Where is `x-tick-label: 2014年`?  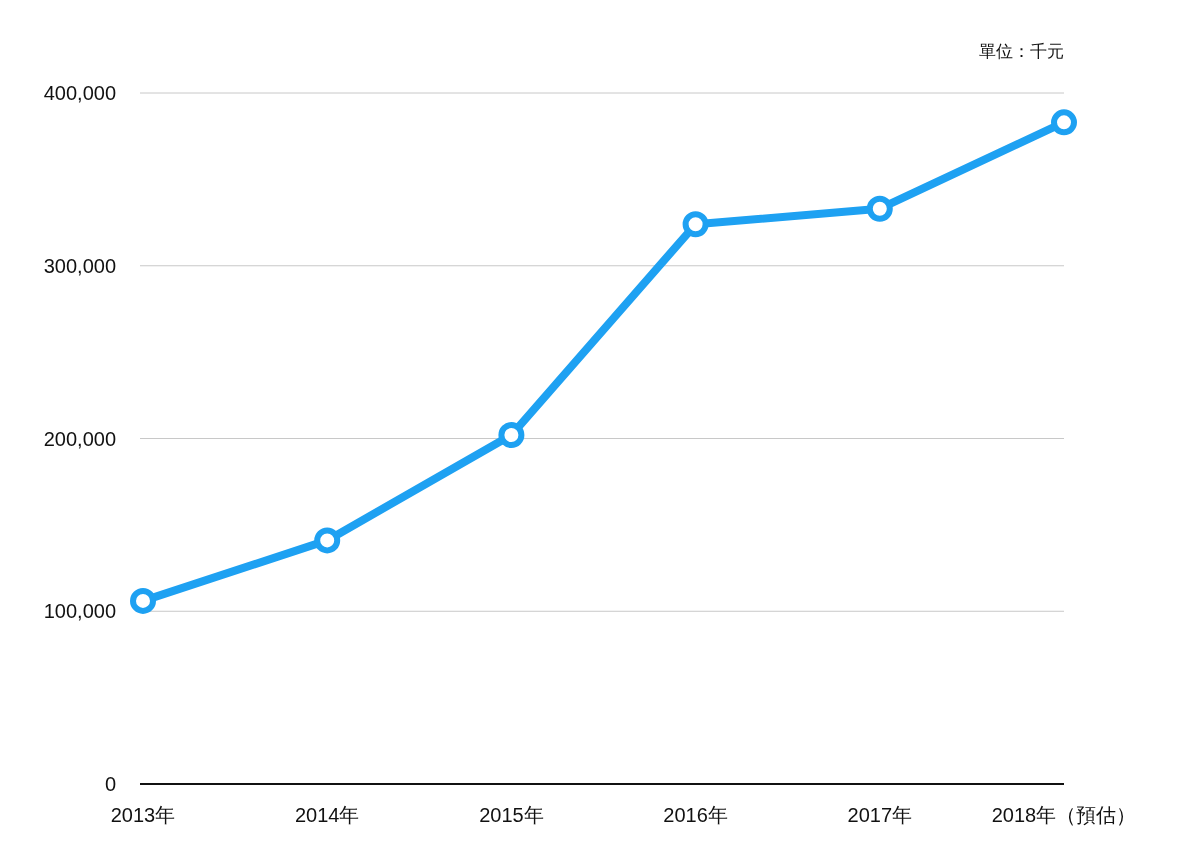
x-tick-label: 2014年 is located at coordinates (327, 815).